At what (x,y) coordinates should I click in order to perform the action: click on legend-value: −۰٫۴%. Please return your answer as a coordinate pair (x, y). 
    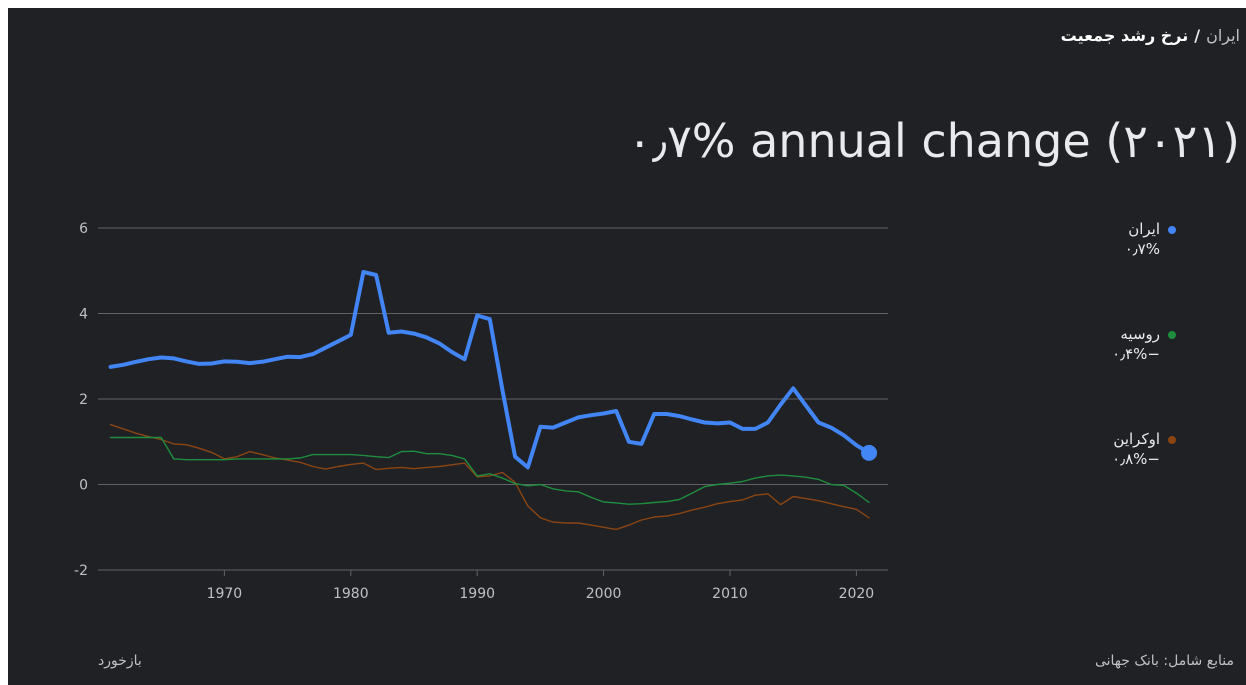
    Looking at the image, I should click on (1136, 354).